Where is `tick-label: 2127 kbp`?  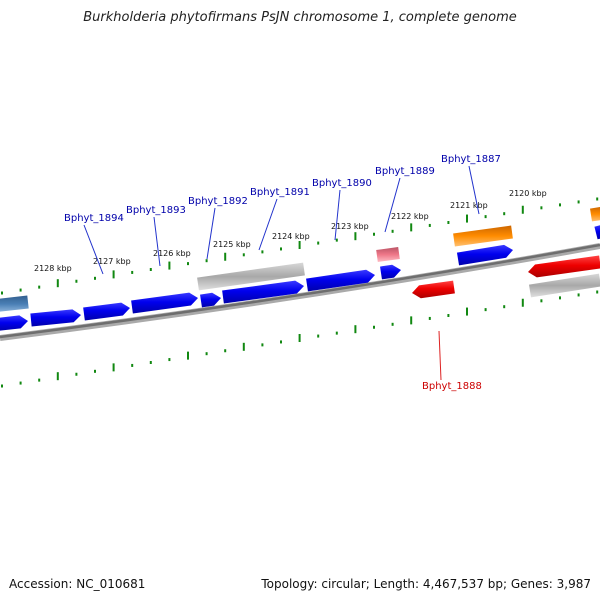 tick-label: 2127 kbp is located at coordinates (112, 261).